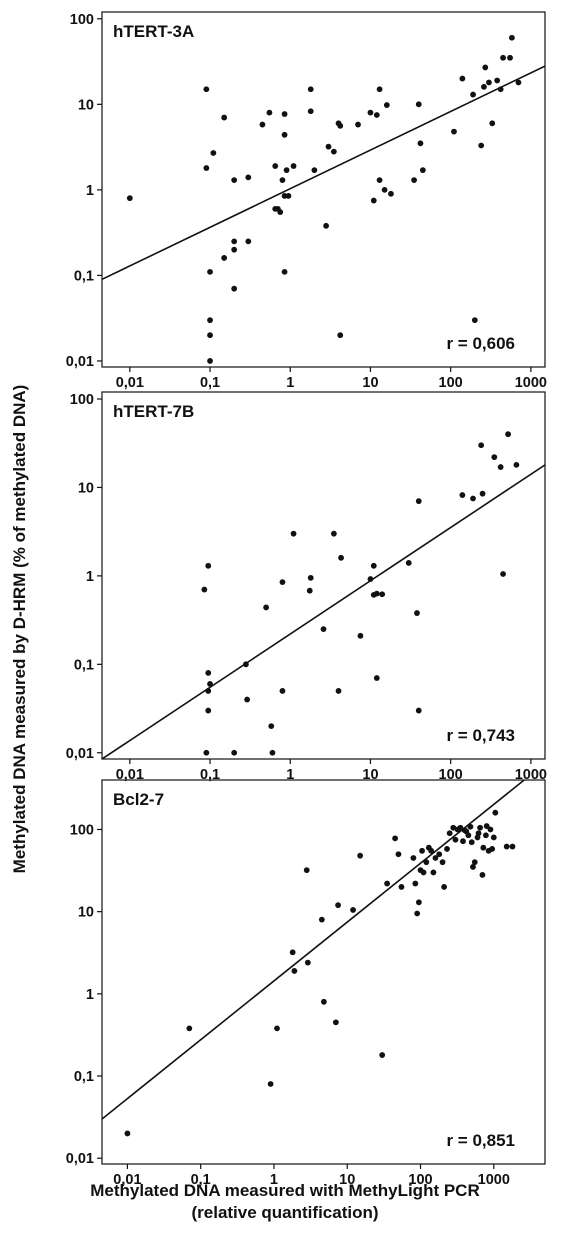  What do you see at coordinates (274, 1180) in the screenshot?
I see `x-tick-label: 1` at bounding box center [274, 1180].